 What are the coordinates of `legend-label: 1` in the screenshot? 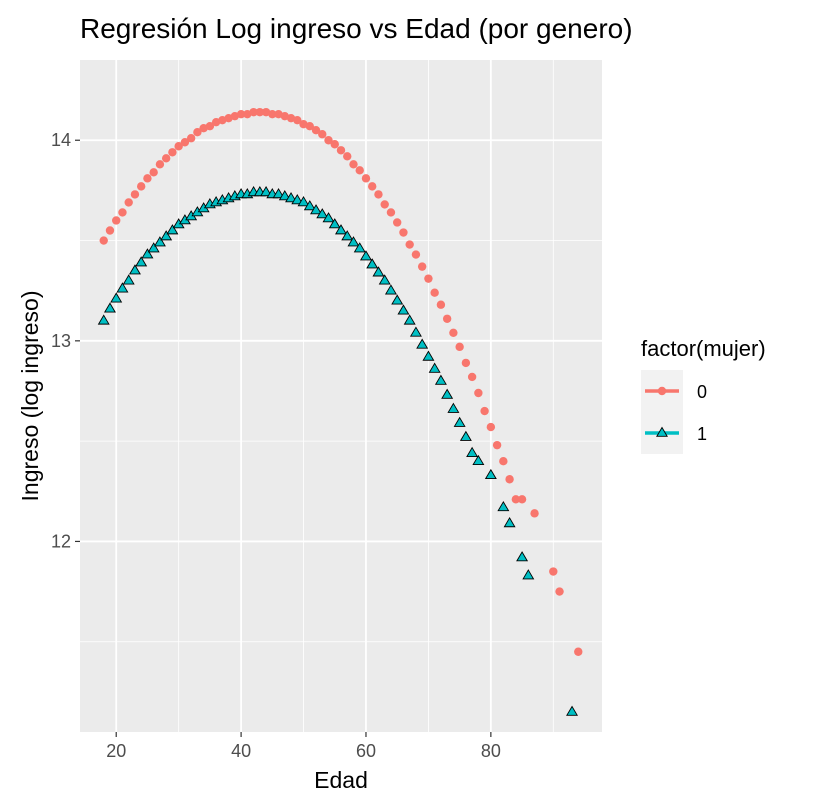 It's located at (702, 434).